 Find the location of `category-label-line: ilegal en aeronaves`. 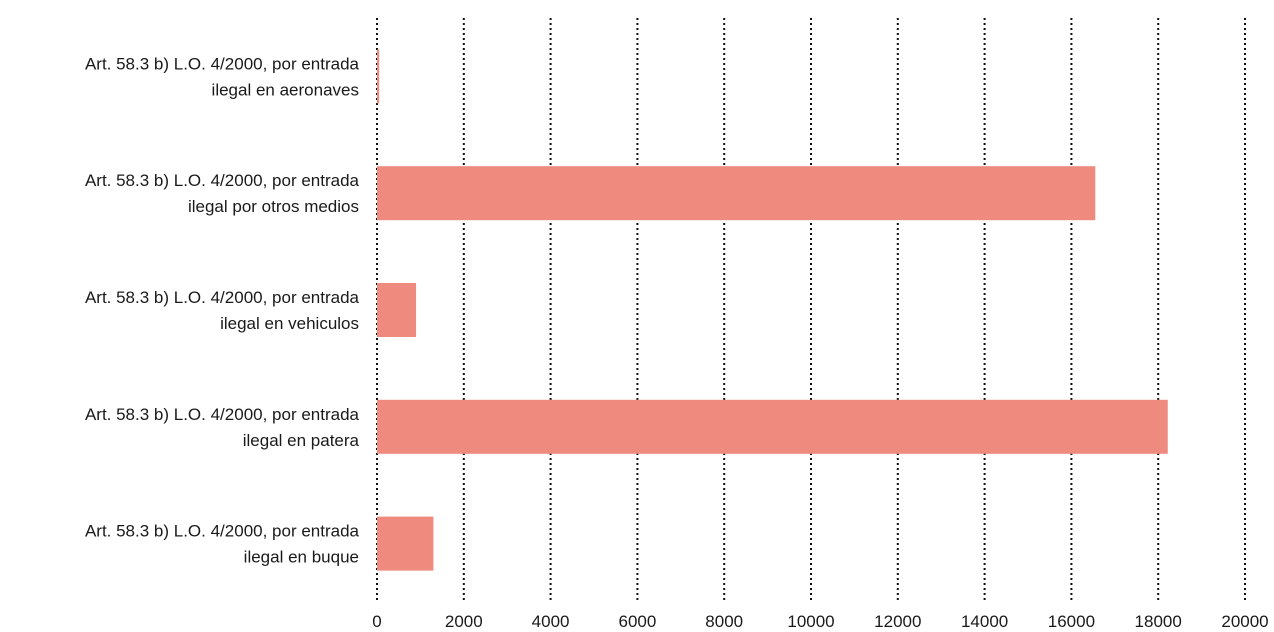

category-label-line: ilegal en aeronaves is located at coordinates (285, 89).